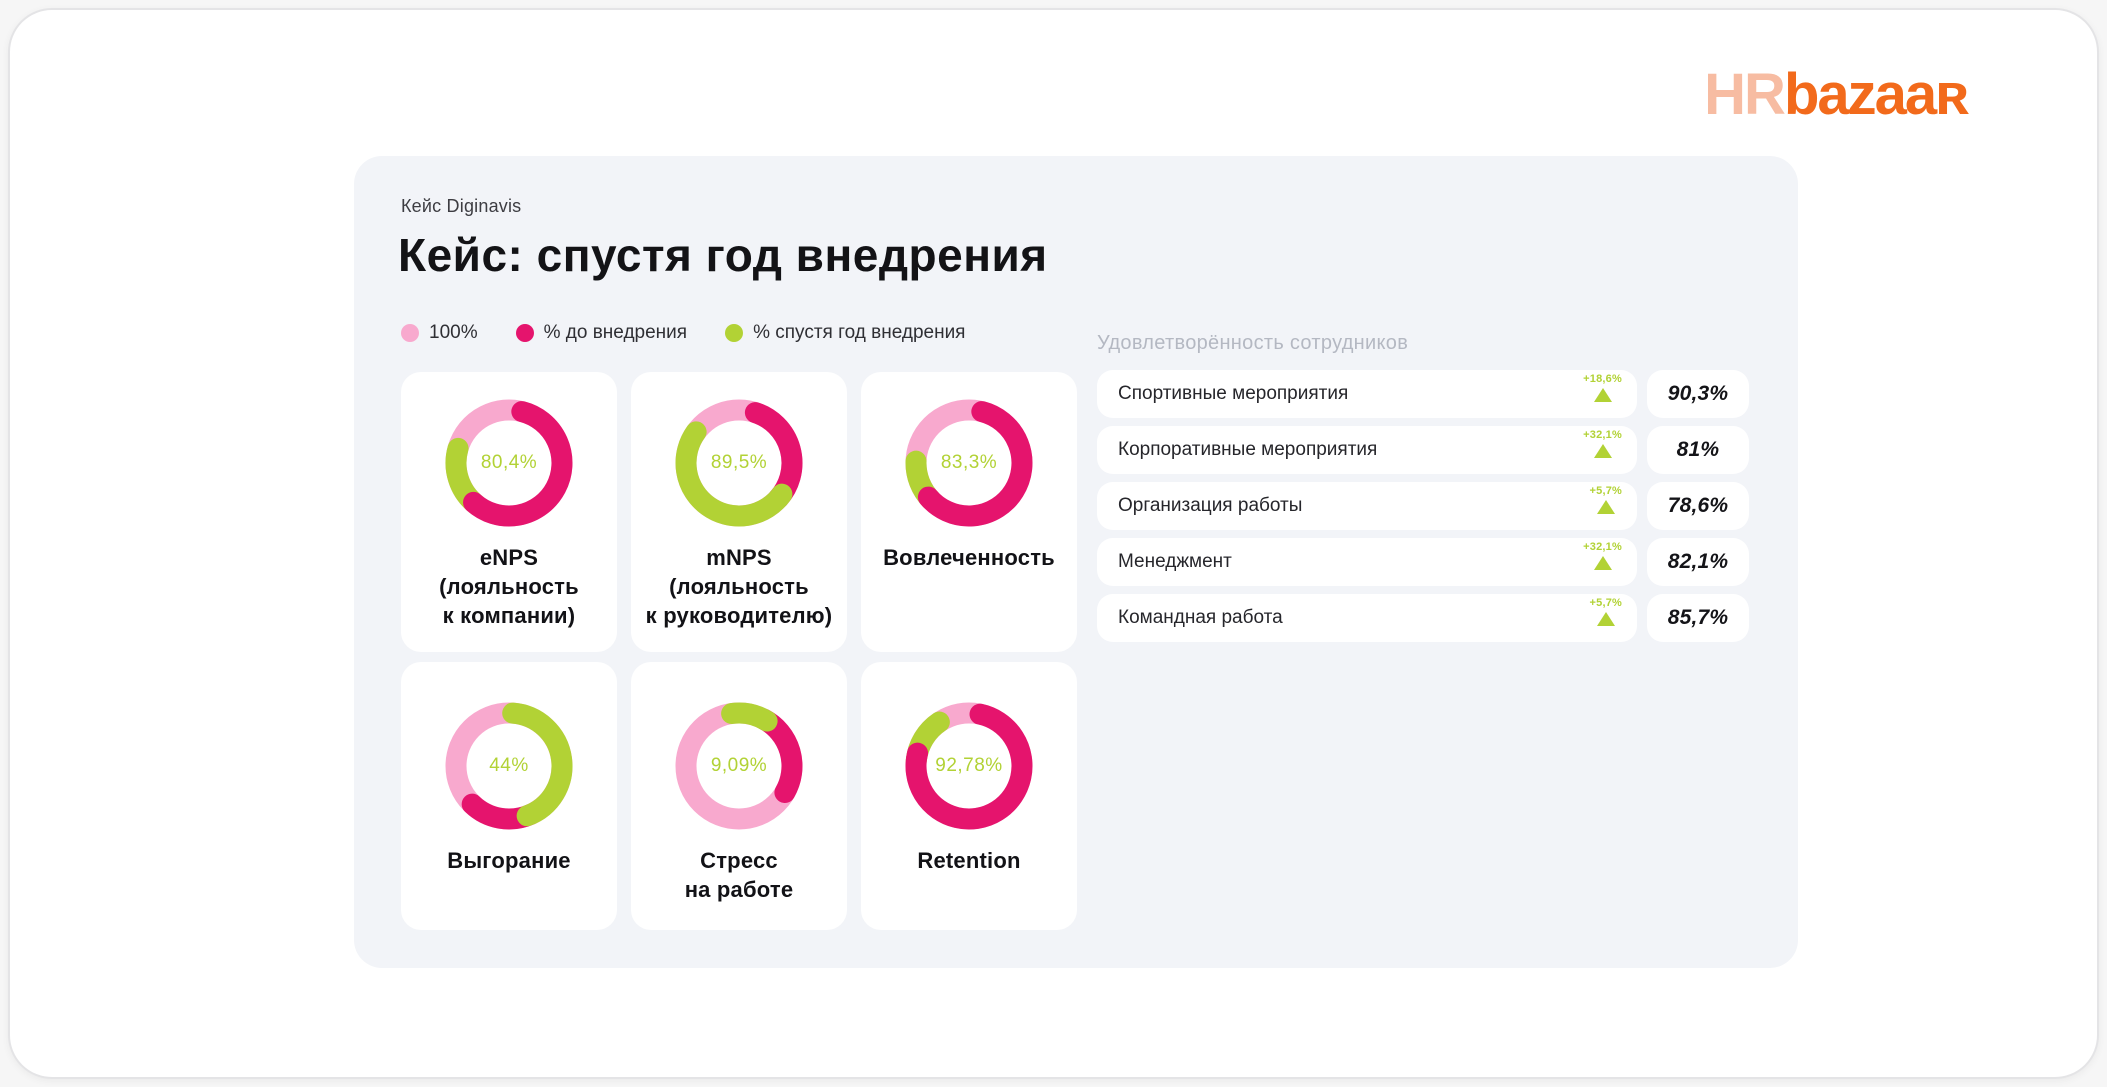 The width and height of the screenshot is (2107, 1087). Describe the element at coordinates (1200, 617) in the screenshot. I see `satisfaction-row-label: Командная работа` at that location.